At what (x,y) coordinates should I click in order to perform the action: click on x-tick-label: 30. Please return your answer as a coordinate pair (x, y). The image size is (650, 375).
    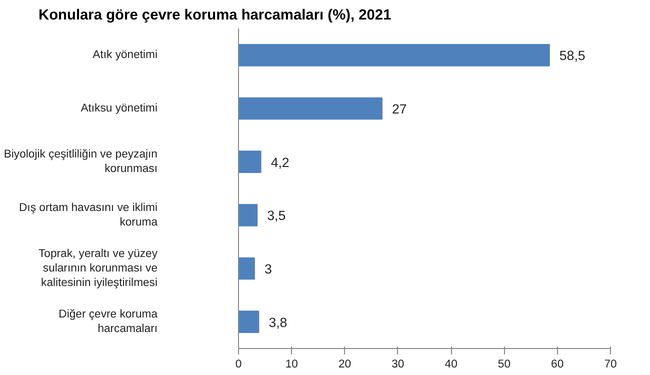
    Looking at the image, I should click on (398, 364).